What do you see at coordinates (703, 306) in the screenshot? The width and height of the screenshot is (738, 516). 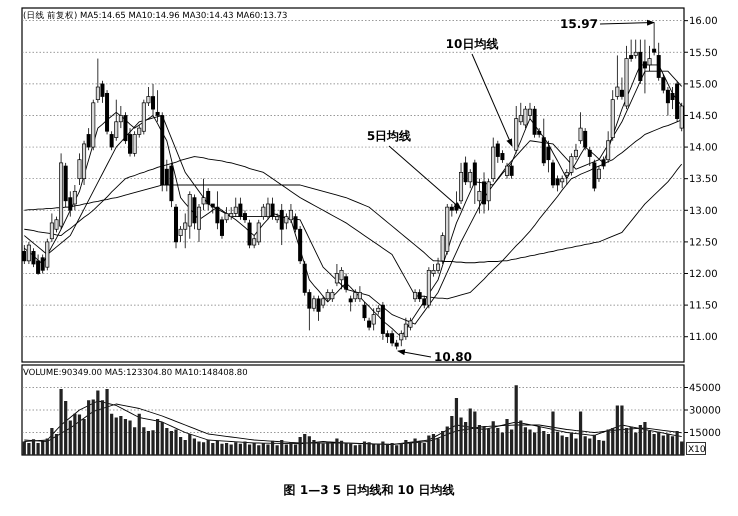 I see `y-tick-label: 11.50` at bounding box center [703, 306].